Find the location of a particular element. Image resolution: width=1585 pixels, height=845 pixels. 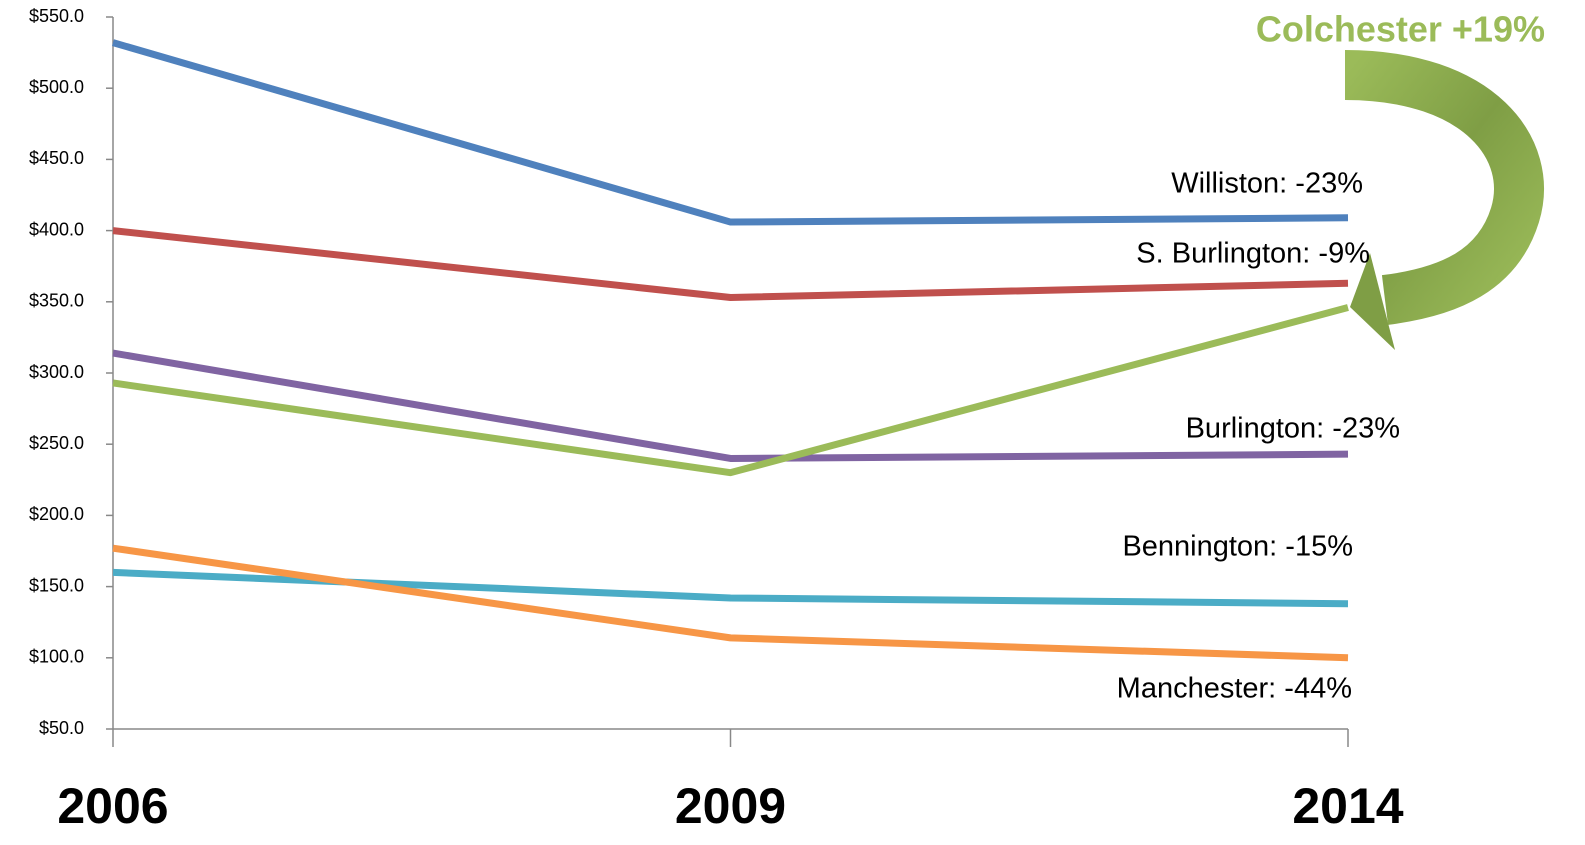

annotation-arrowhead is located at coordinates (1372, 301).